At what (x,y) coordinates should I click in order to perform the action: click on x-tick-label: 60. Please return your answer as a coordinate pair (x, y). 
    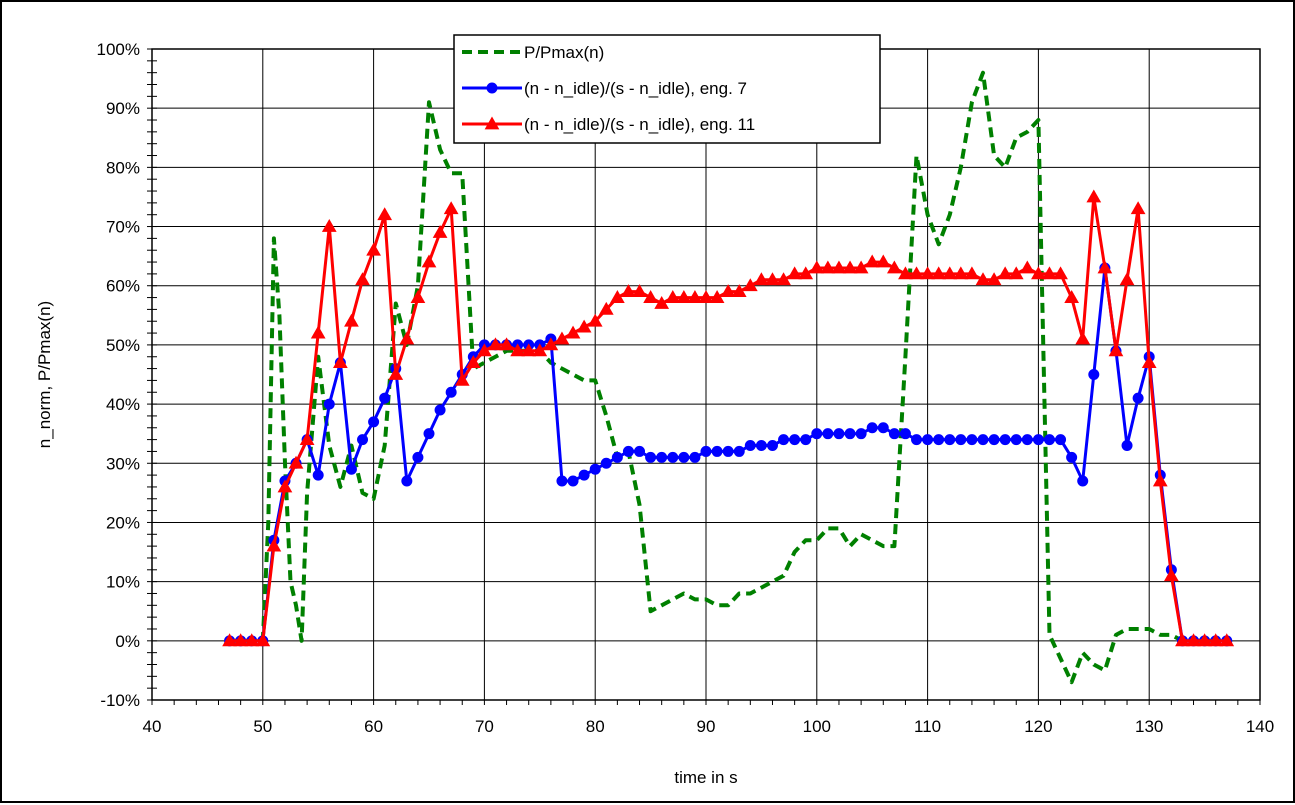
    Looking at the image, I should click on (373, 726).